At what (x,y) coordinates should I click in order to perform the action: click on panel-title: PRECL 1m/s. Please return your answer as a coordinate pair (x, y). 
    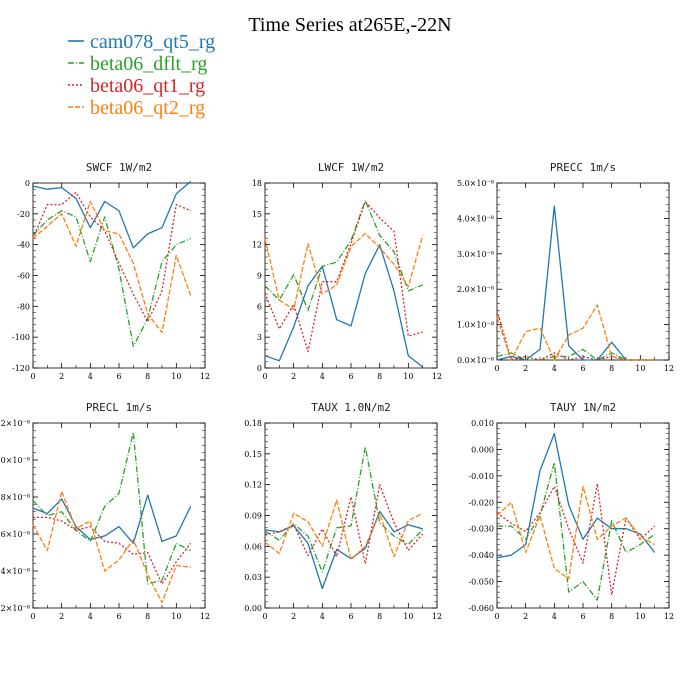
    Looking at the image, I should click on (119, 407).